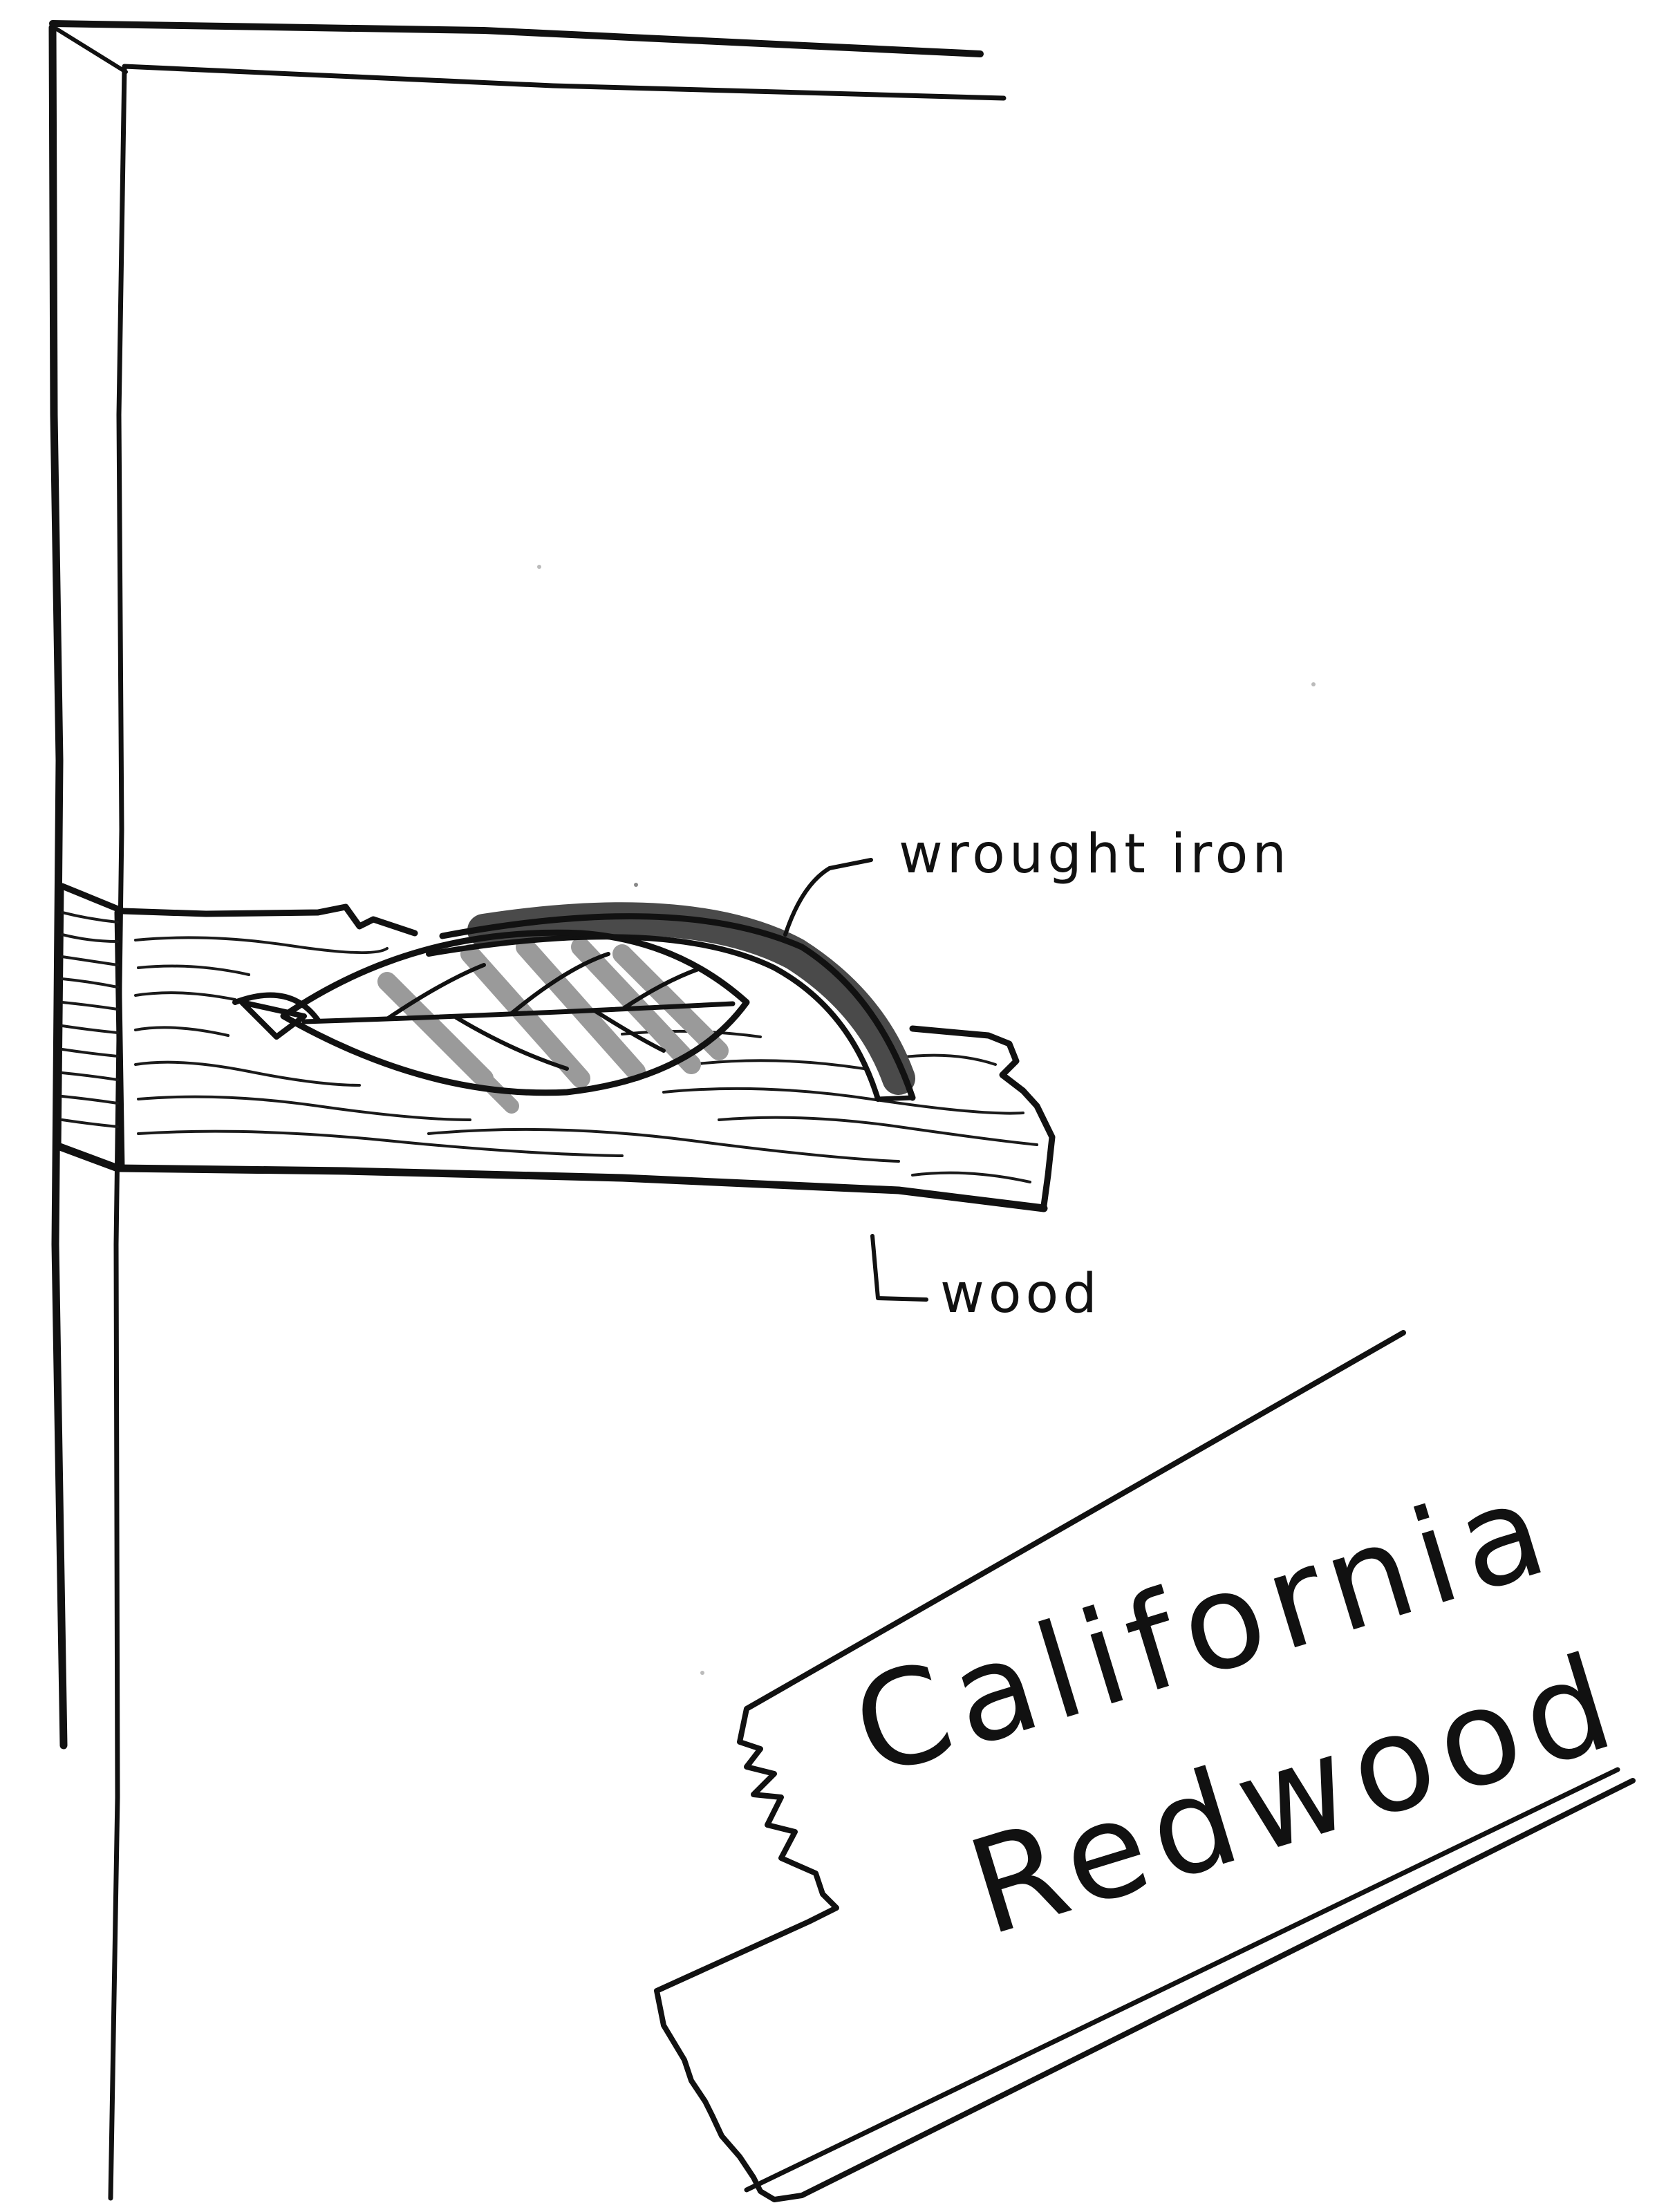  I want to click on wrought-iron-leader-line, so click(828, 897).